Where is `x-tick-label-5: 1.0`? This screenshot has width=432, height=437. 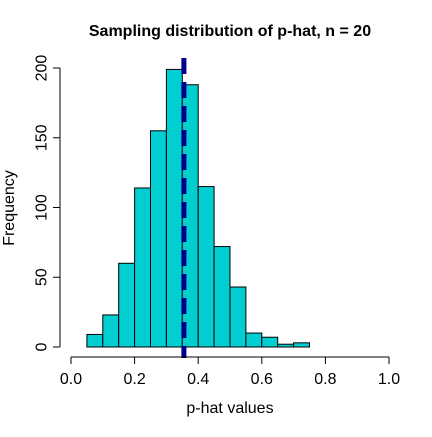 x-tick-label-5: 1.0 is located at coordinates (389, 379).